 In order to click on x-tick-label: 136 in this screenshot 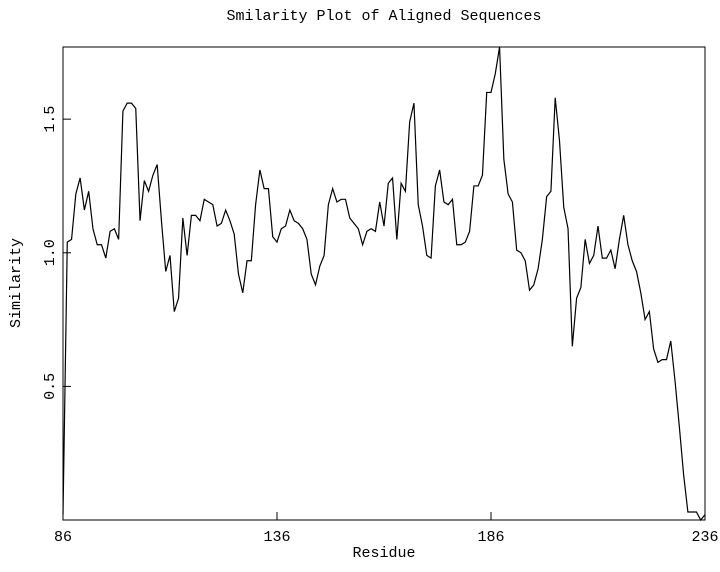, I will do `click(276, 537)`.